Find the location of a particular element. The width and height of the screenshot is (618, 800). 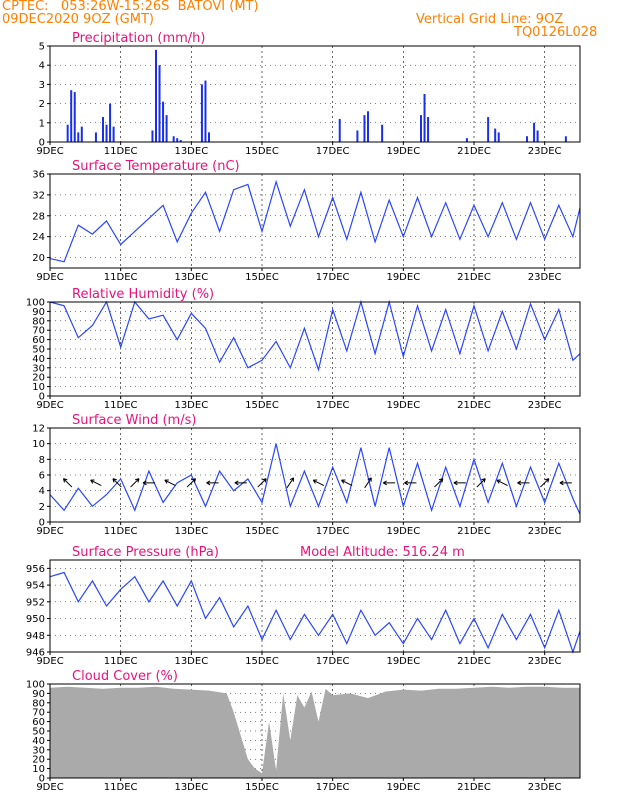

ytick-label: 24 is located at coordinates (38, 237).